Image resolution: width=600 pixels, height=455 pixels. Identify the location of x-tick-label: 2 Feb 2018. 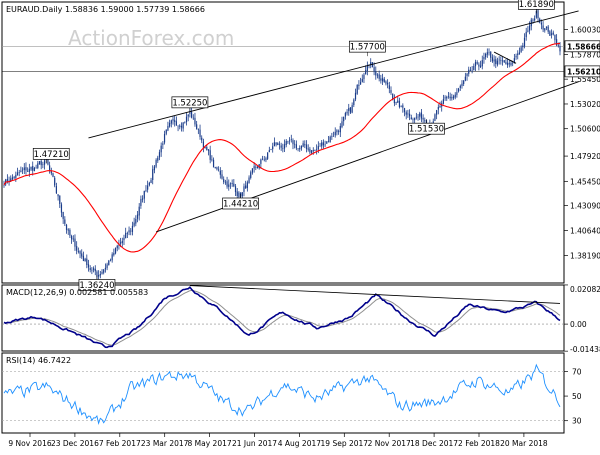
(479, 443).